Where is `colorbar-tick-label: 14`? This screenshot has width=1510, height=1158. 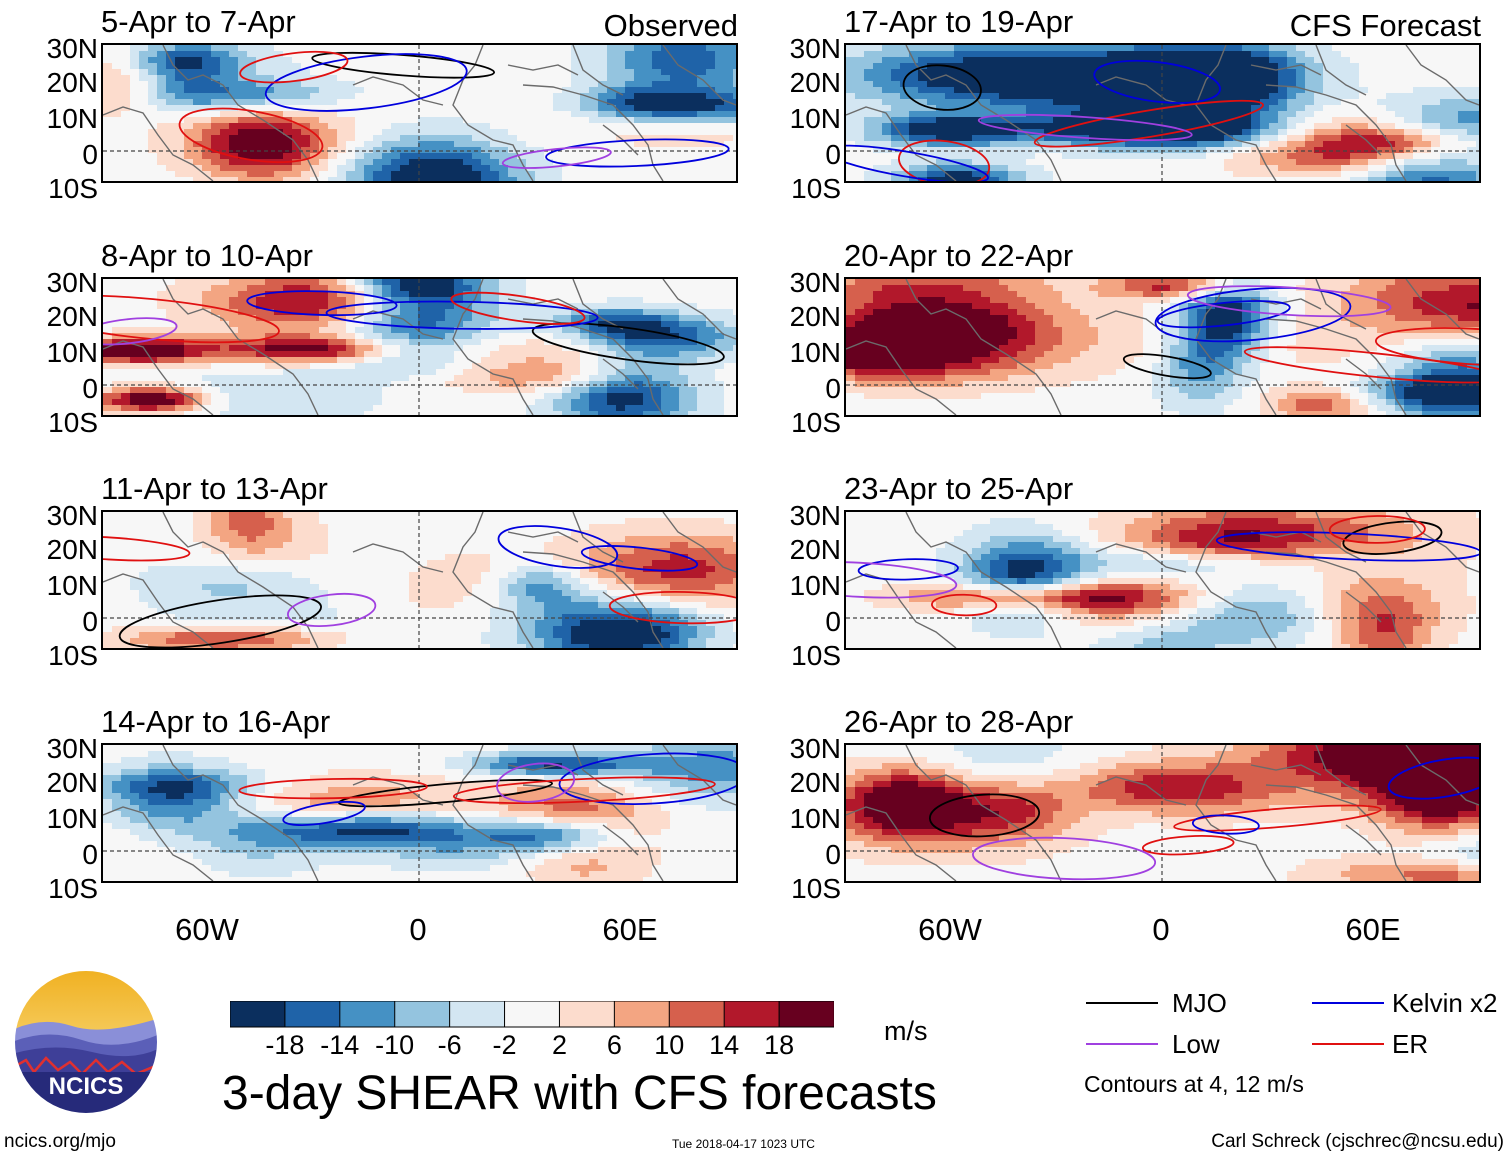
colorbar-tick-label: 14 is located at coordinates (724, 1045).